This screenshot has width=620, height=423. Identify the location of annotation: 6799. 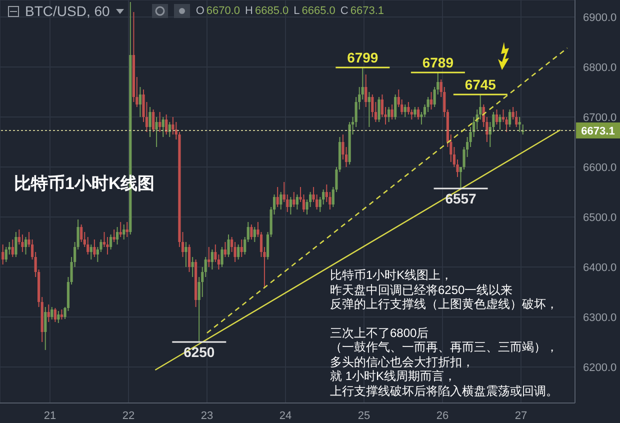
(362, 58).